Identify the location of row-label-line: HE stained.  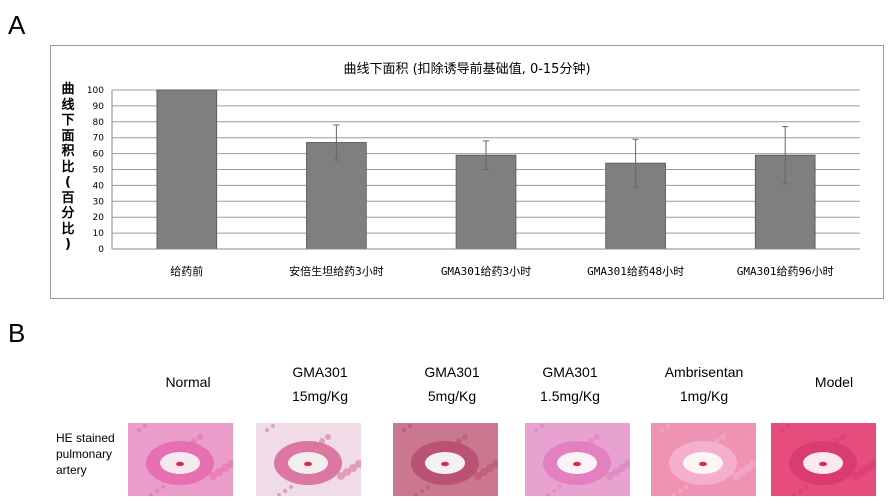
(85, 438).